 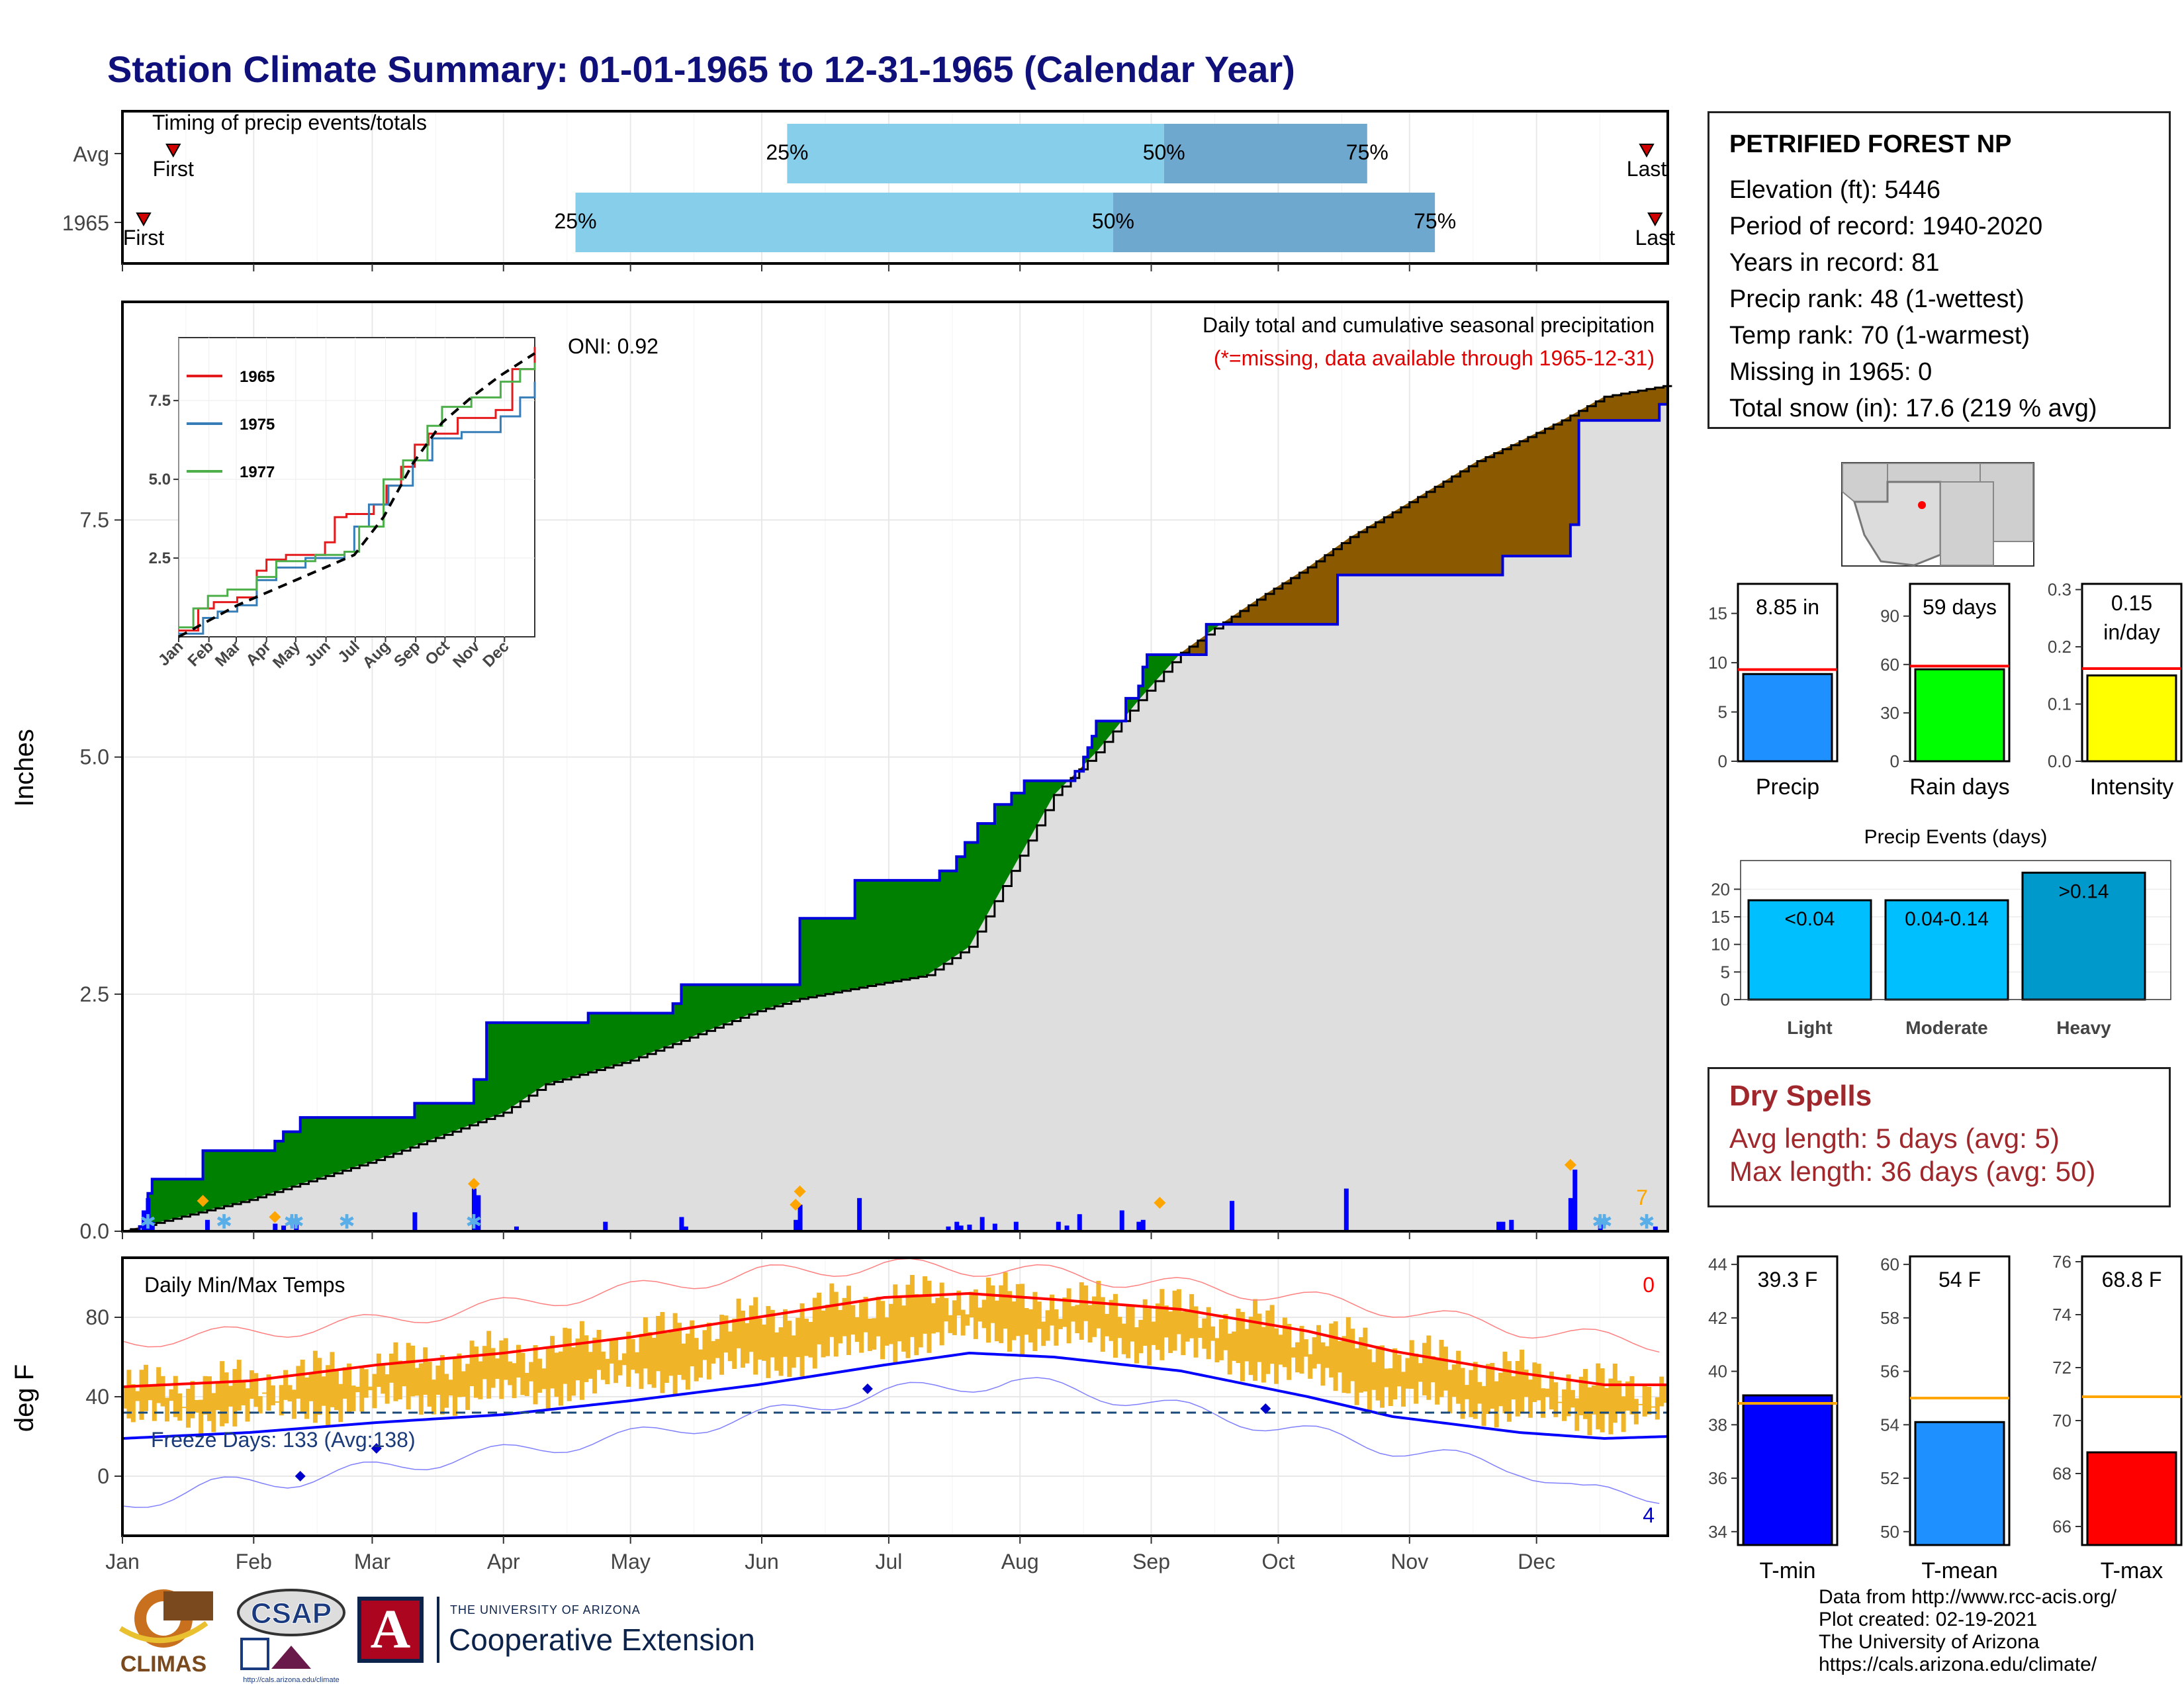 I want to click on corner-value: 7, so click(x=1642, y=1197).